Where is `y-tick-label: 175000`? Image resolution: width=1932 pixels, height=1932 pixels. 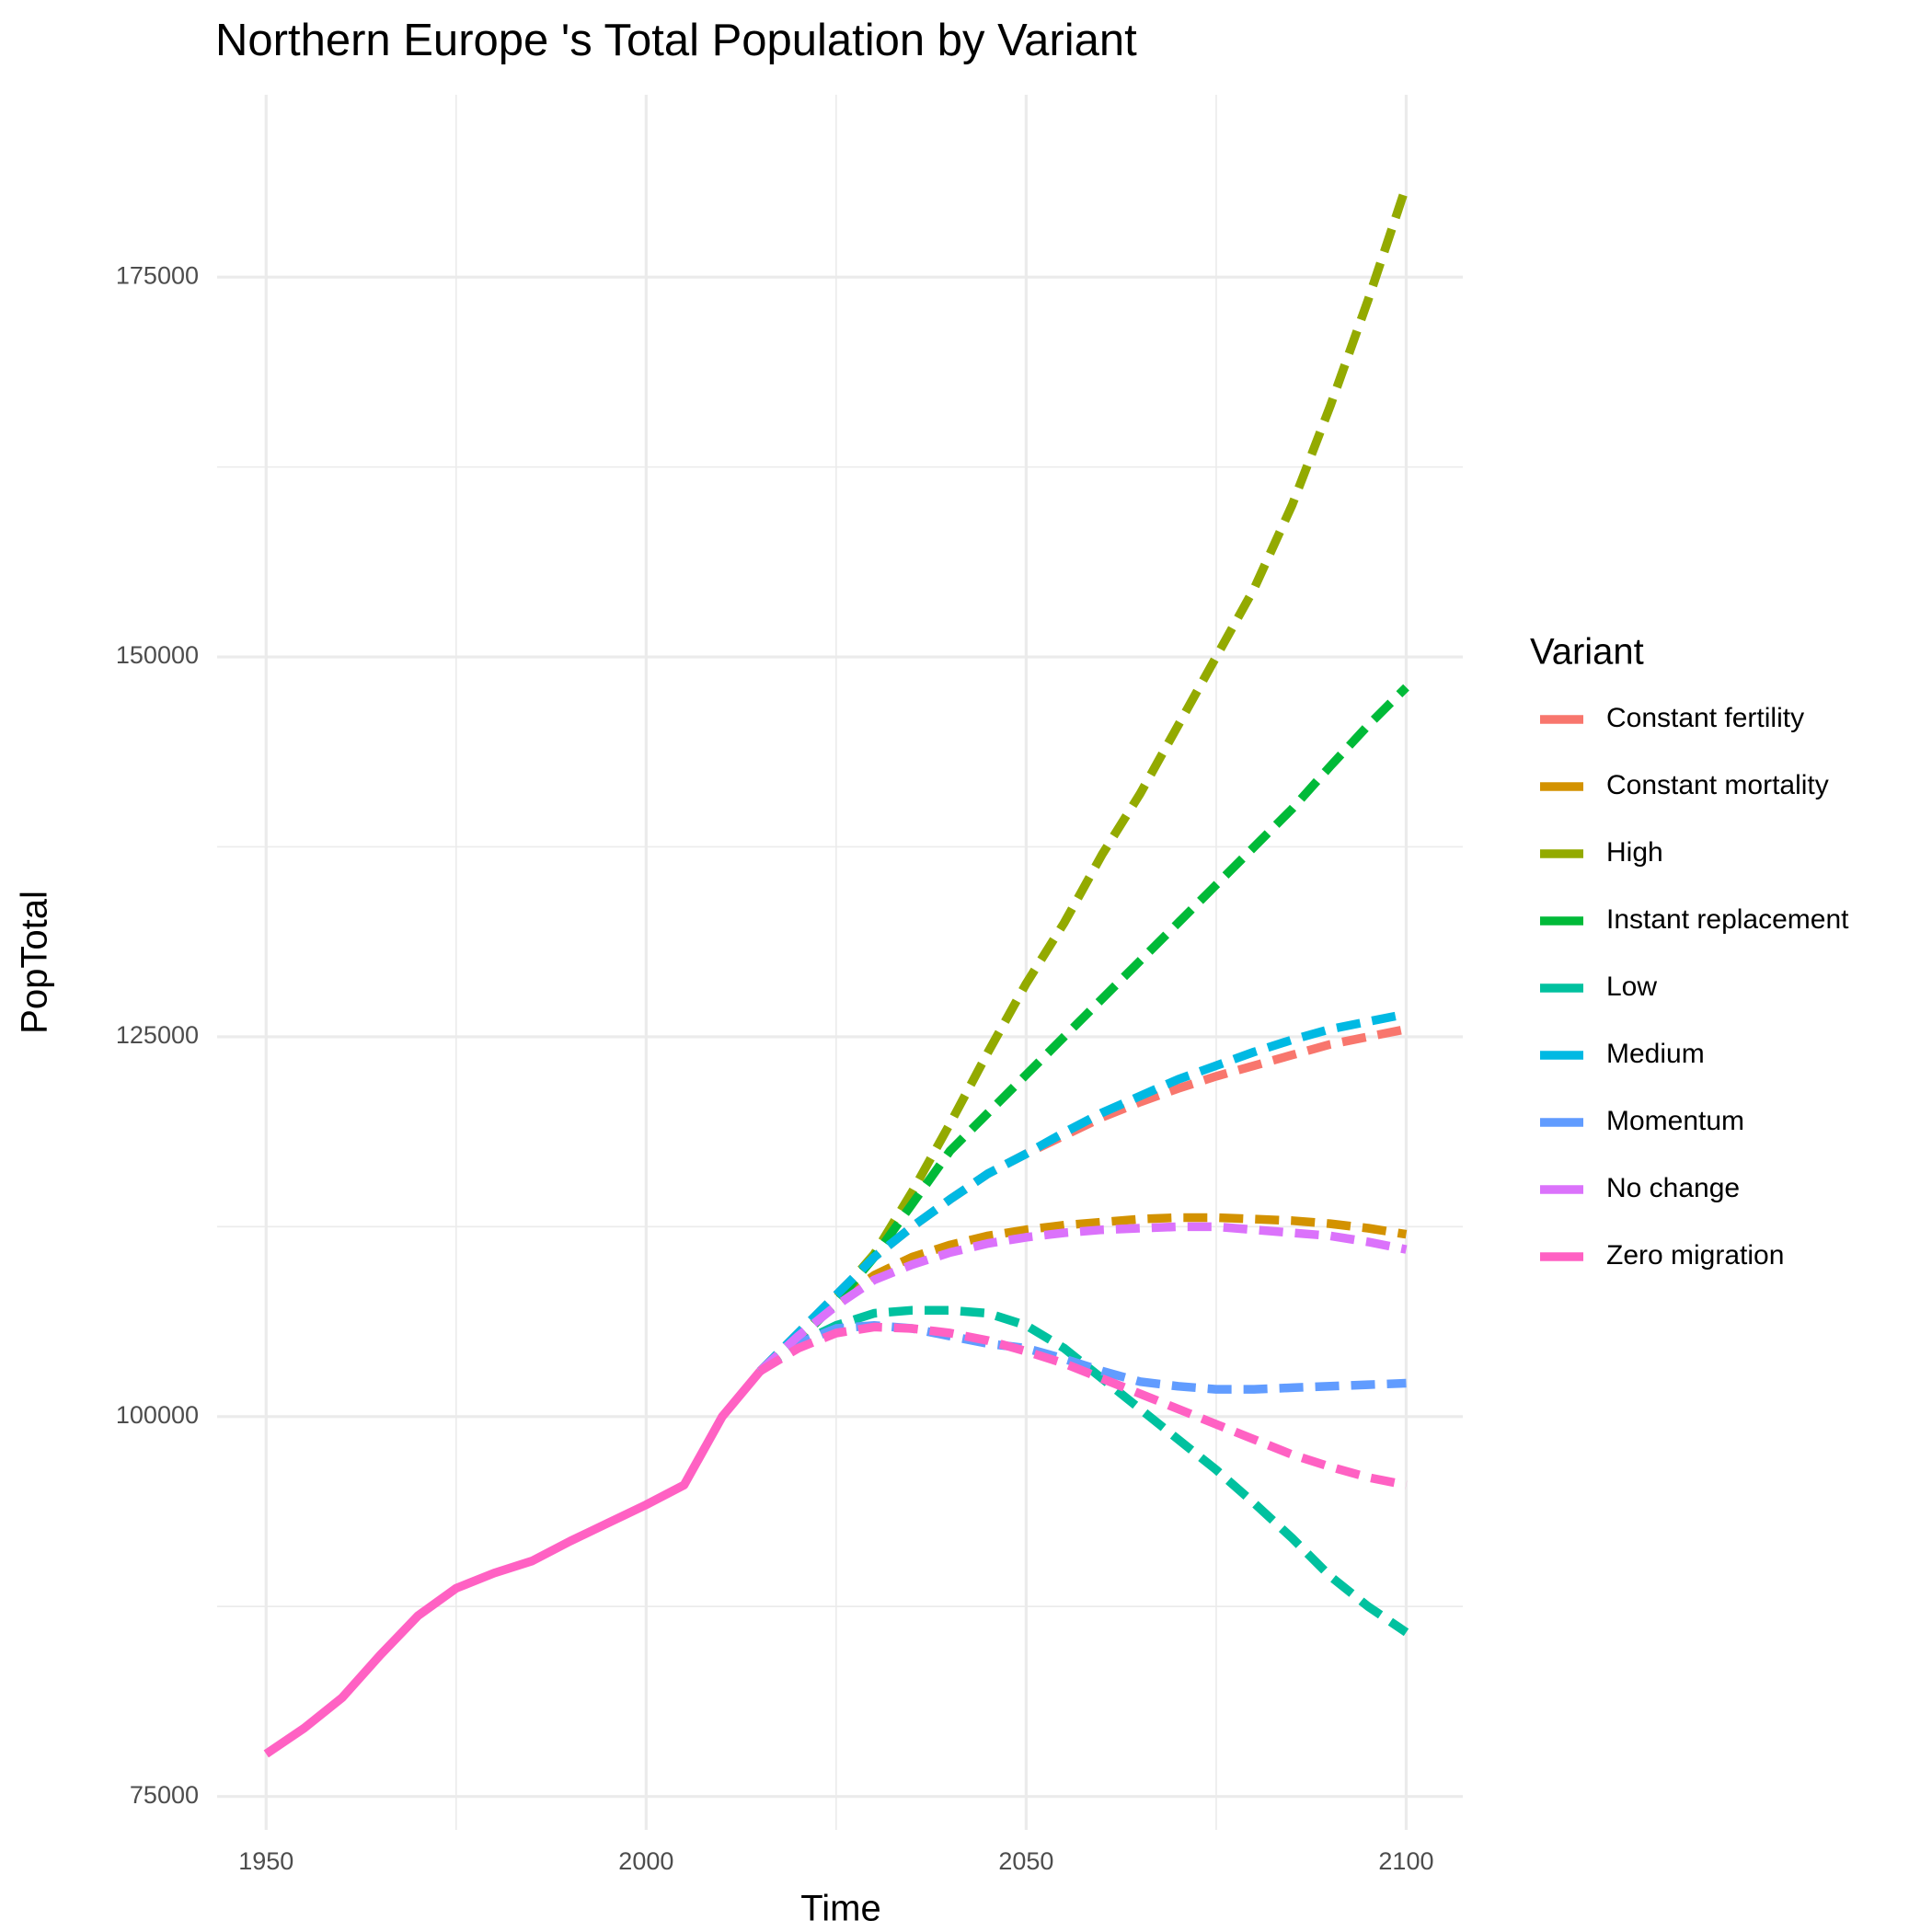 y-tick-label: 175000 is located at coordinates (157, 275).